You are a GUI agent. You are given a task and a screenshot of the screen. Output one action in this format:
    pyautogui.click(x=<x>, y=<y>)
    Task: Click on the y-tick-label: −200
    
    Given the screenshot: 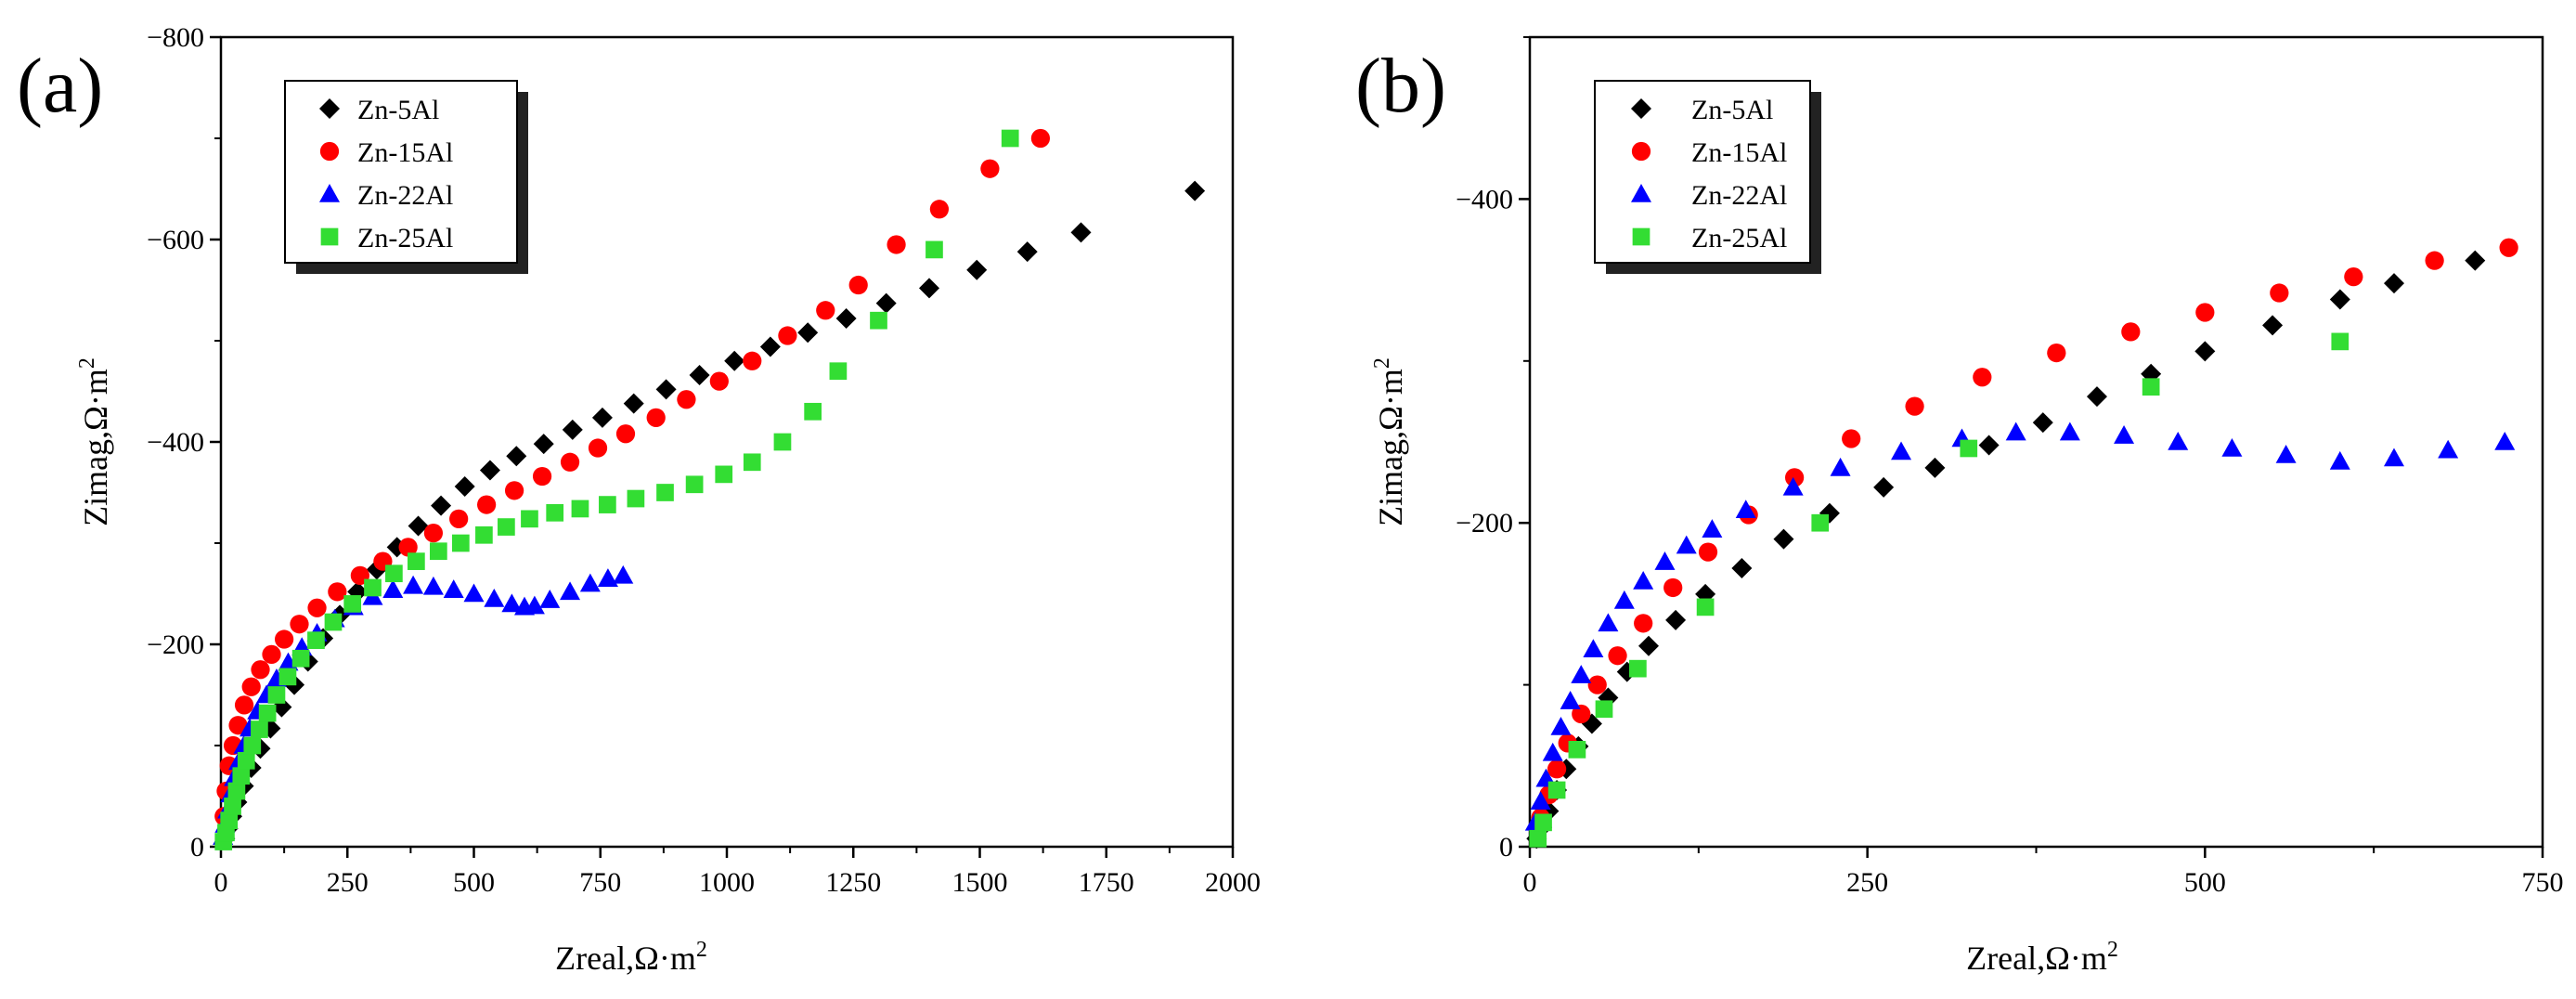 What is the action you would take?
    pyautogui.click(x=1484, y=523)
    